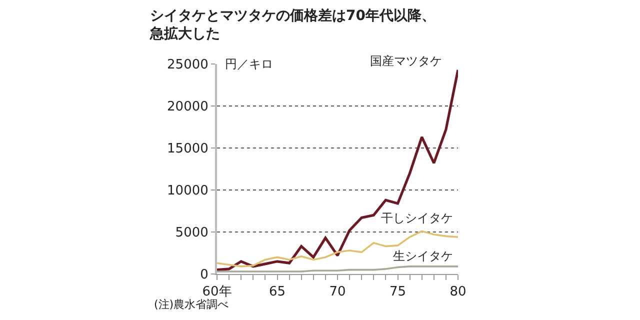 This screenshot has height=320, width=640. What do you see at coordinates (217, 292) in the screenshot?
I see `x-tick-label: 60年` at bounding box center [217, 292].